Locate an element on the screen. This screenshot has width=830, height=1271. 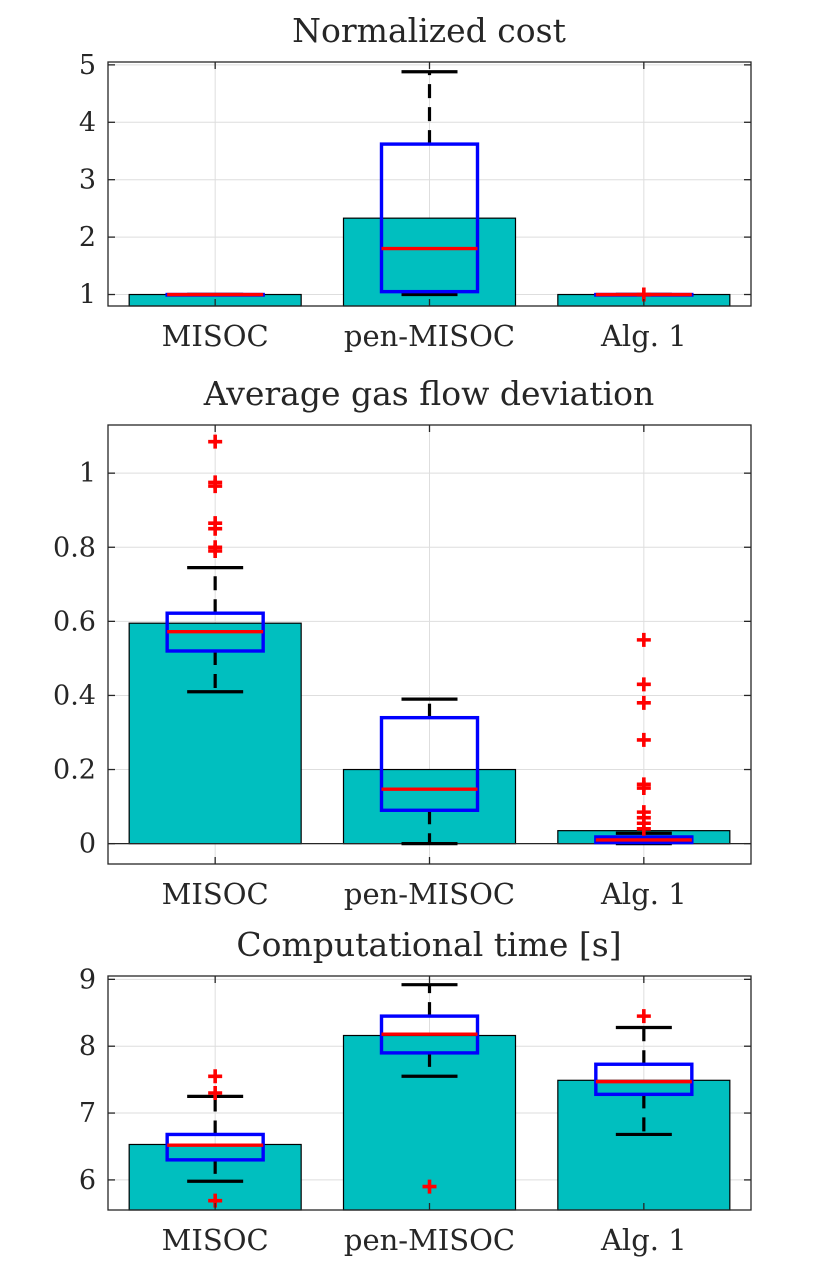
y-tick-label: 4 is located at coordinates (87, 122).